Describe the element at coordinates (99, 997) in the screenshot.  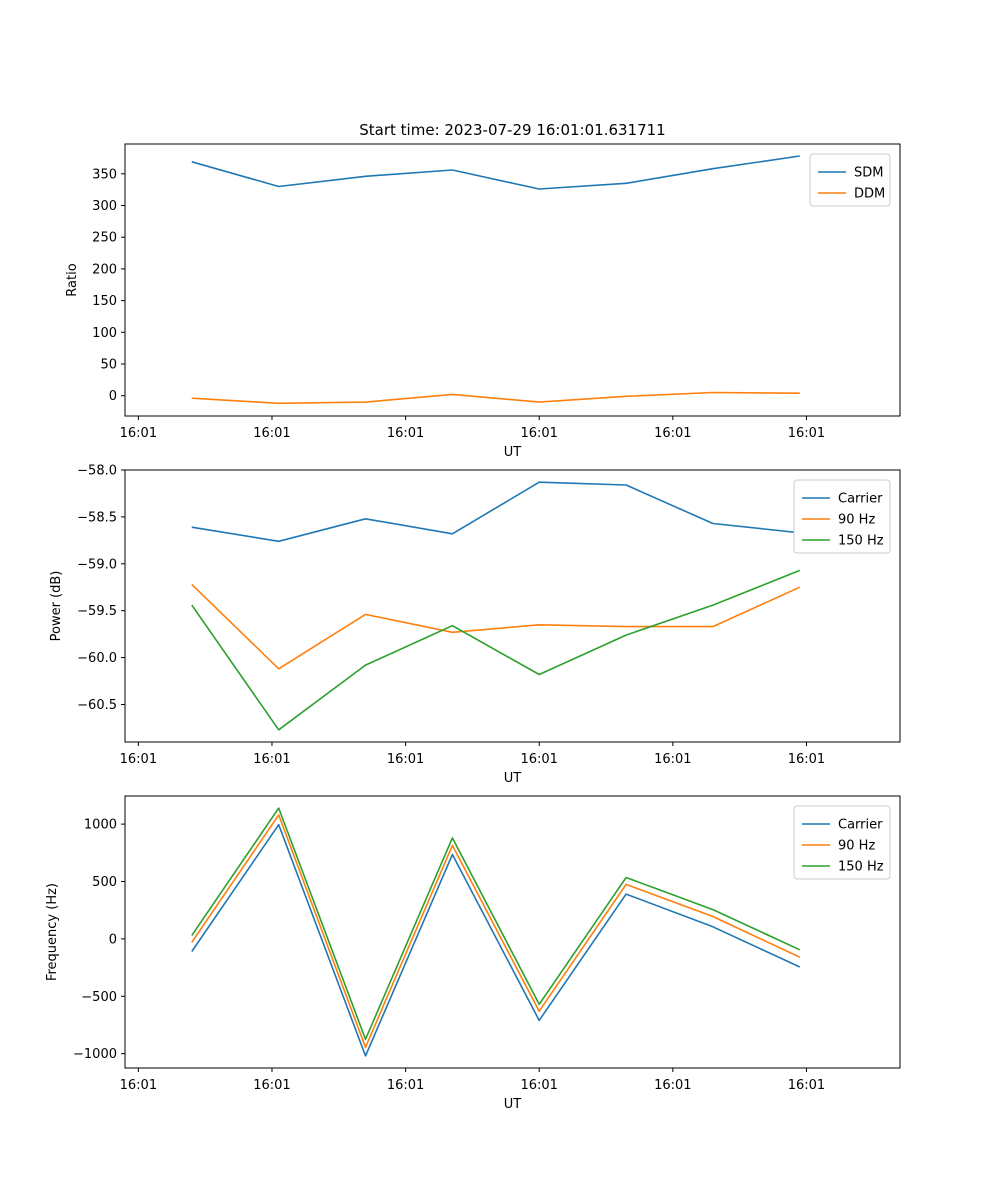
I see `y-tick-label: −500` at that location.